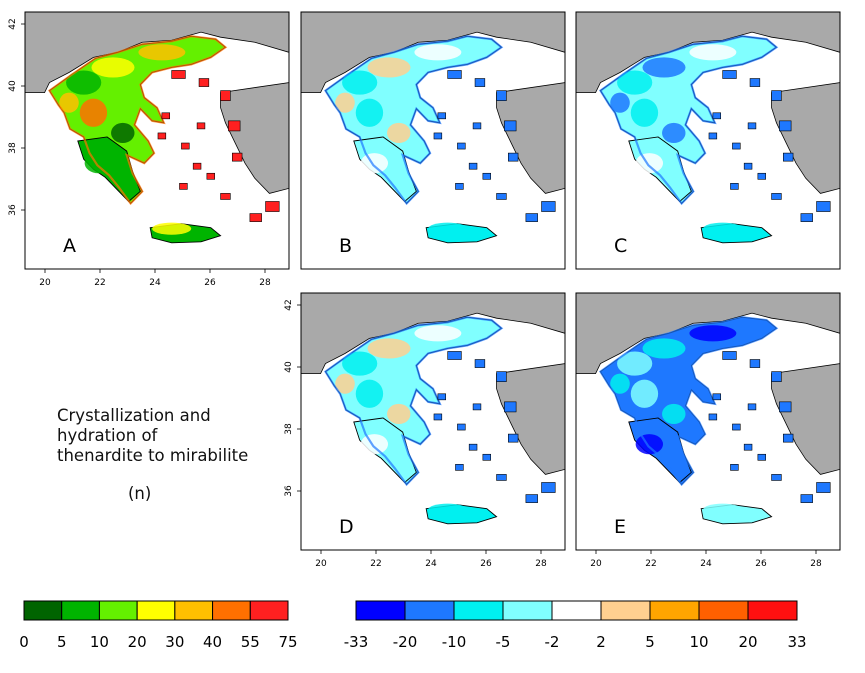 The image size is (865, 673). Describe the element at coordinates (250, 642) in the screenshot. I see `legend-label: 55` at that location.